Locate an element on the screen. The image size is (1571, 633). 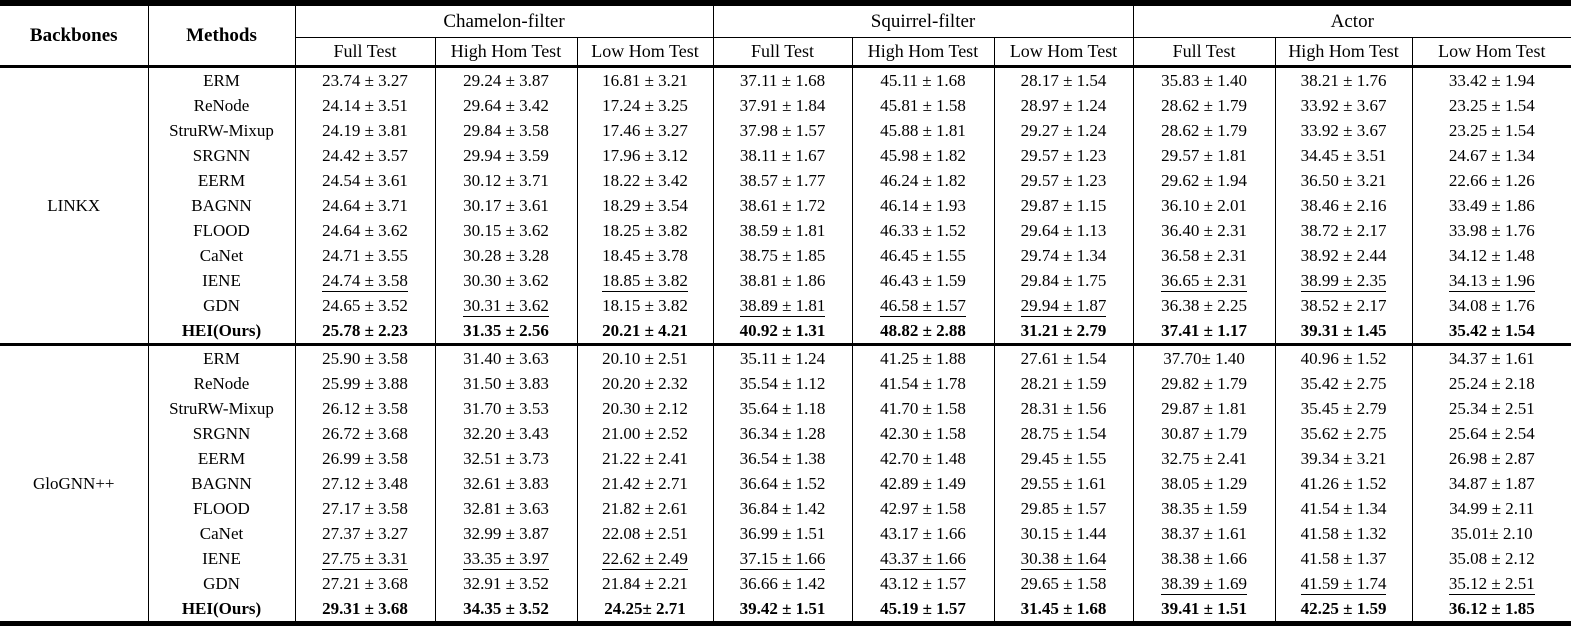
metric-cell: 28.31 ± 1.56 is located at coordinates (1063, 408).